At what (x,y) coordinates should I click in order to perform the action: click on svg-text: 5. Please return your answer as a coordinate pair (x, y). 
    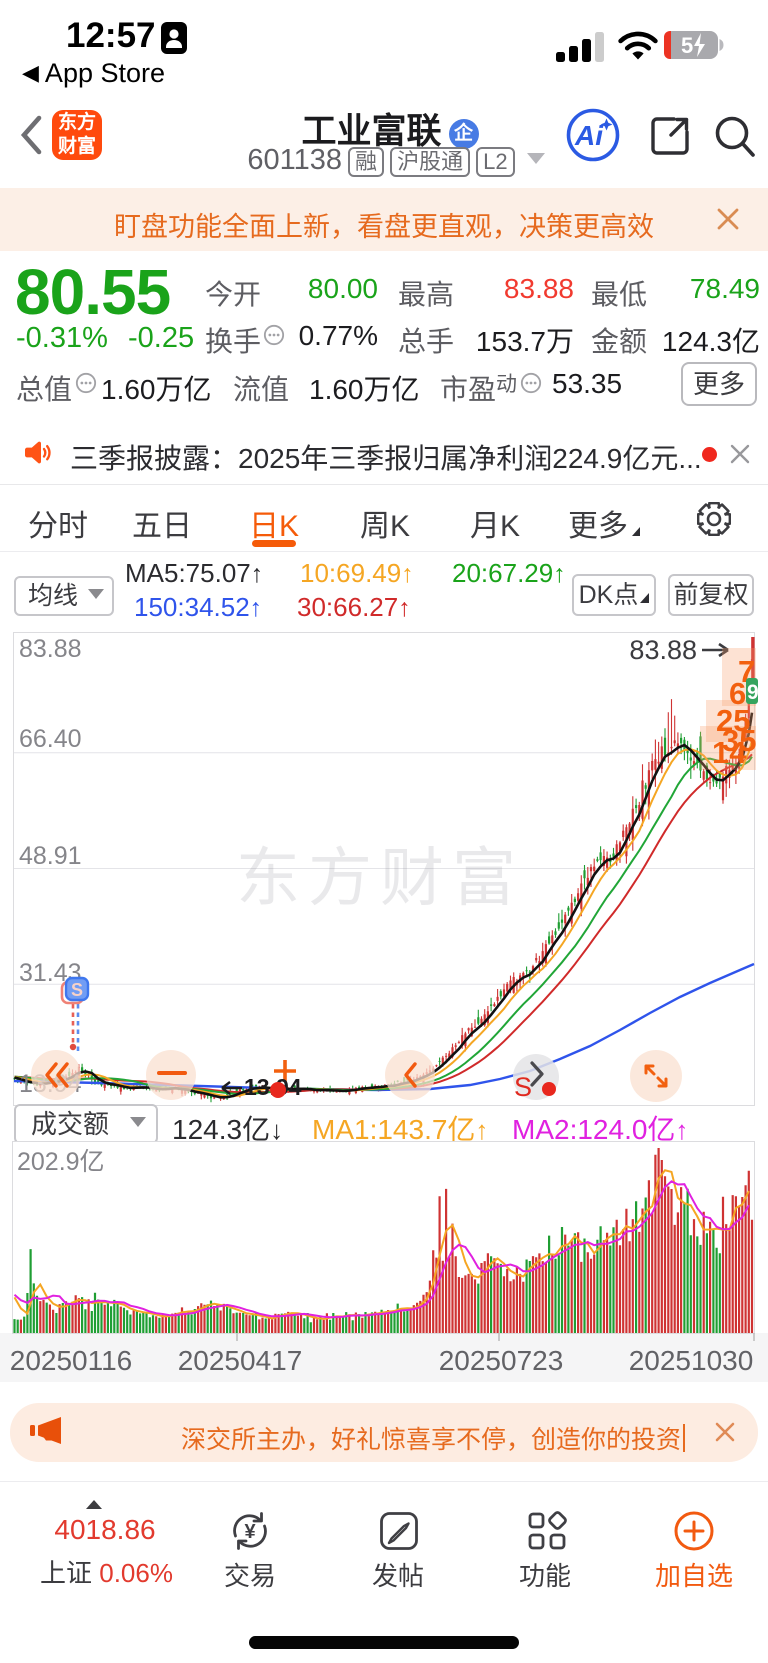
    Looking at the image, I should click on (687, 45).